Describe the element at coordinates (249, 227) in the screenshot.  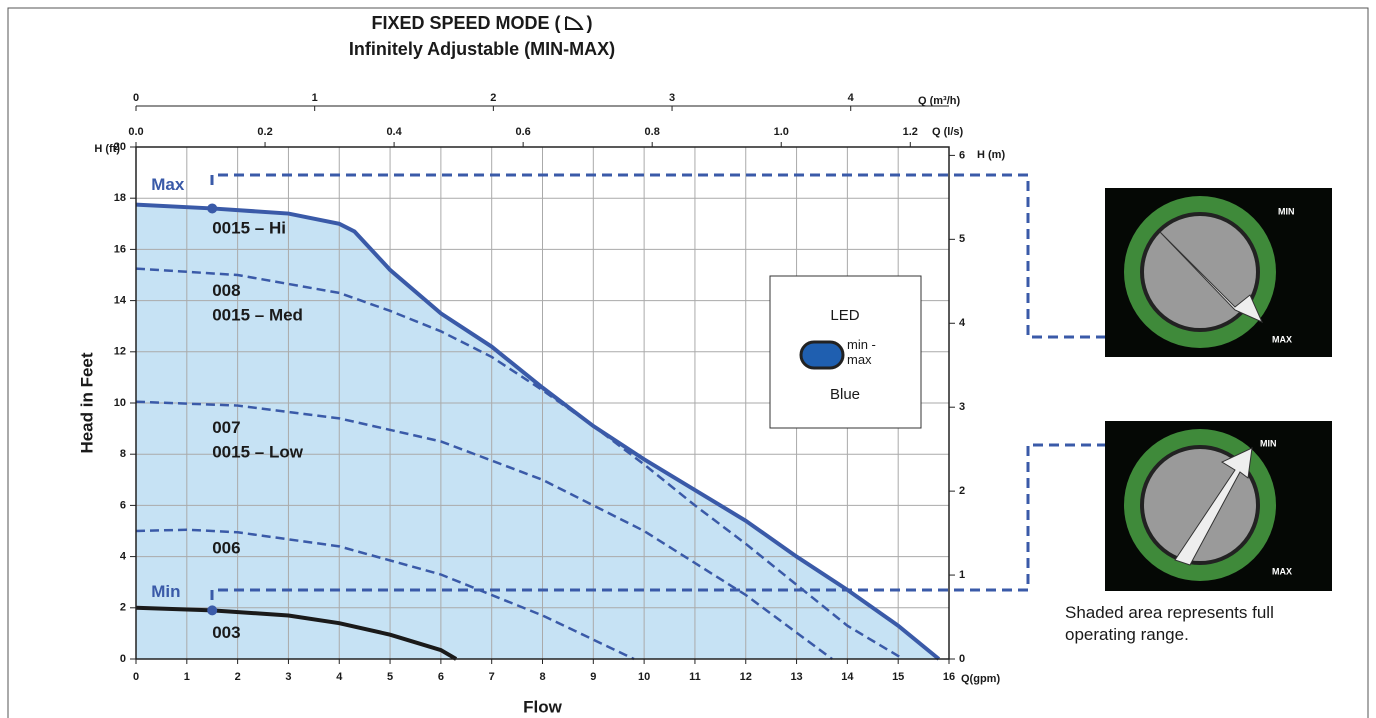
I see `annotation: 0015 – Hi` at that location.